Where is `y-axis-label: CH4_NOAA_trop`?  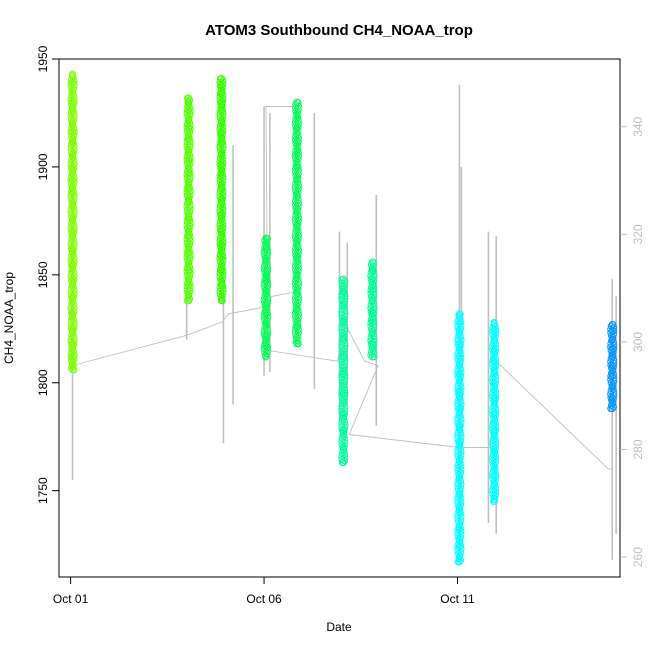 y-axis-label: CH4_NOAA_trop is located at coordinates (9, 318).